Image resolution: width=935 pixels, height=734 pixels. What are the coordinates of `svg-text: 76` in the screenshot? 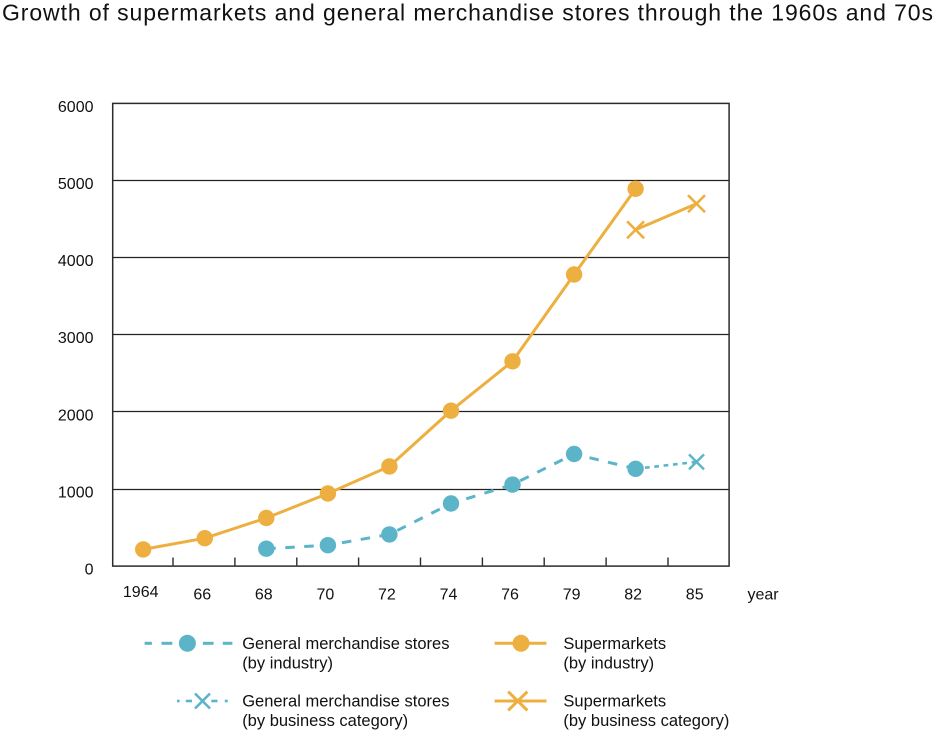 It's located at (510, 595).